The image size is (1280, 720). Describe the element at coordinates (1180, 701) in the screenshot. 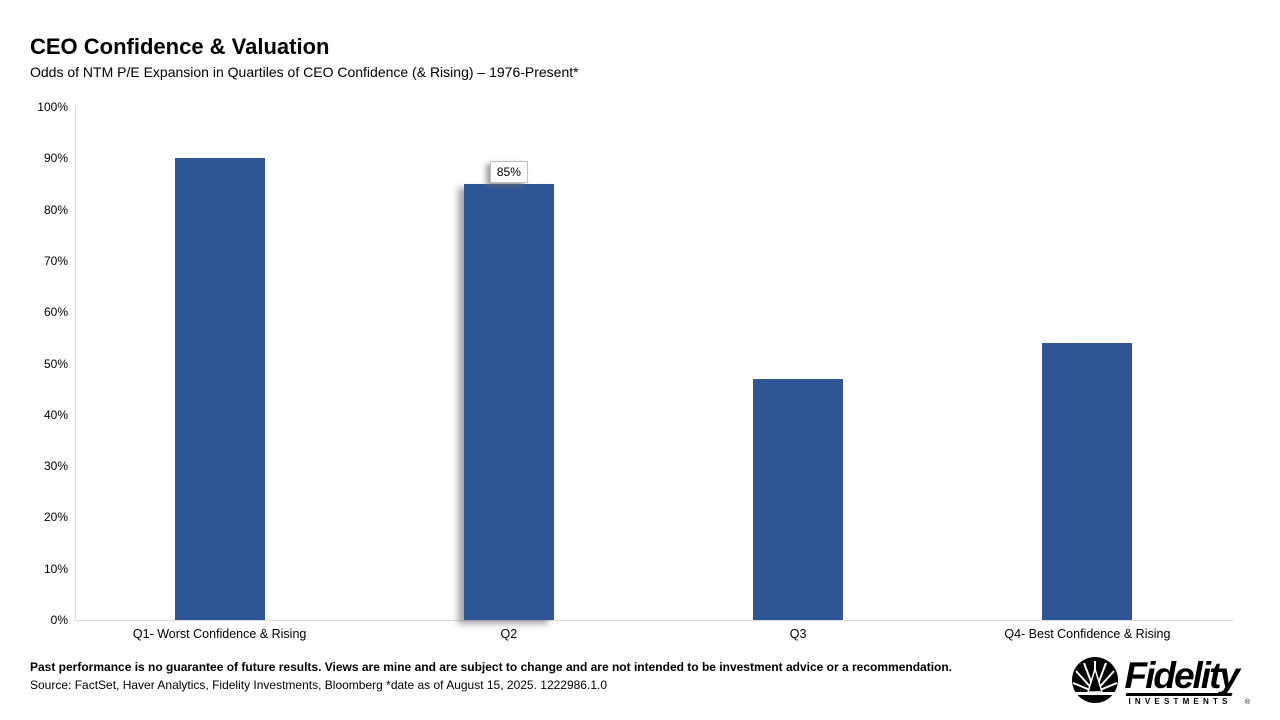

I see `fidelity-investments-label: INVESTMENTS` at that location.